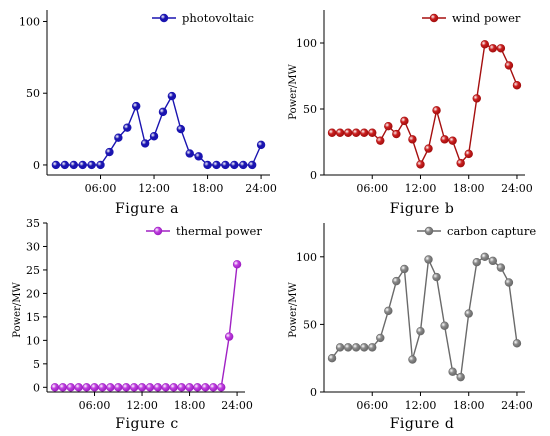  I want to click on y-tick-label: 20, so click(33, 293).